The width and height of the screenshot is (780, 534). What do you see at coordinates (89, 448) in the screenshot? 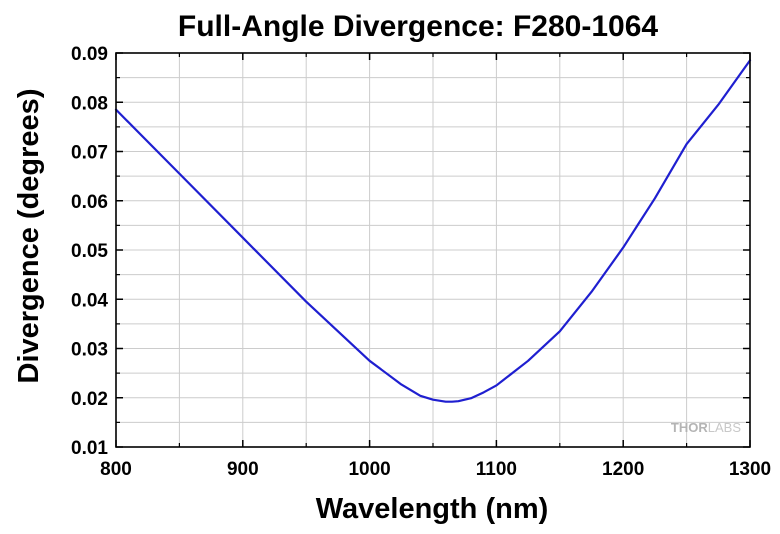
I see `y-tick-label: 0.01` at bounding box center [89, 448].